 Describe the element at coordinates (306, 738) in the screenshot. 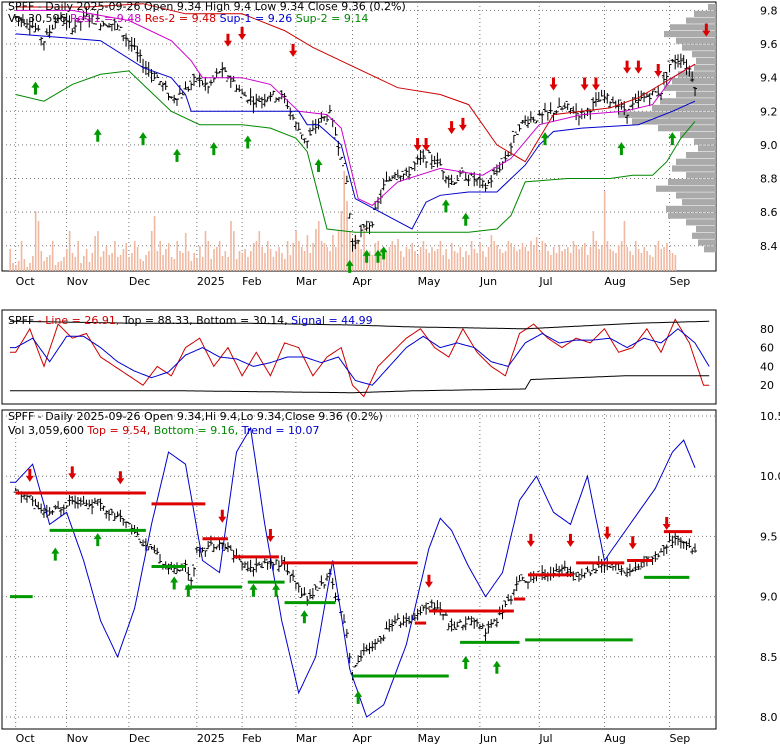

I see `x-tick-label: Mar` at that location.